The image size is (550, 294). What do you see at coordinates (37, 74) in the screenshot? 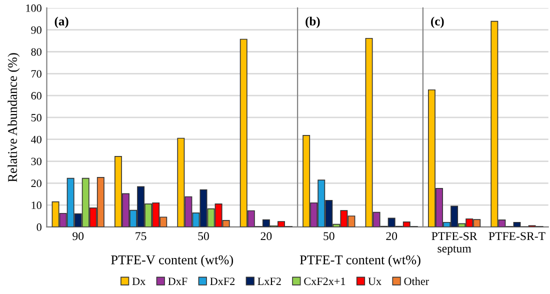
I see `y-tick-label: 70` at bounding box center [37, 74].